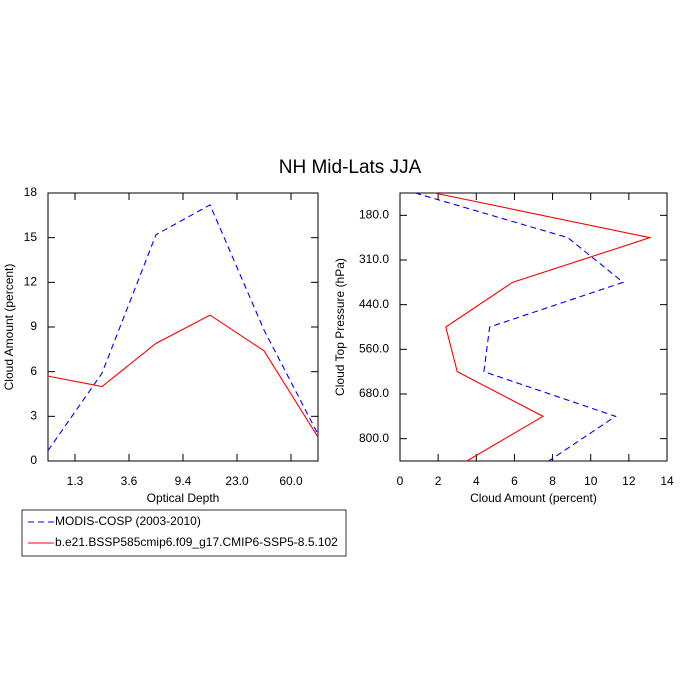  I want to click on y-tick-label: 12, so click(31, 282).